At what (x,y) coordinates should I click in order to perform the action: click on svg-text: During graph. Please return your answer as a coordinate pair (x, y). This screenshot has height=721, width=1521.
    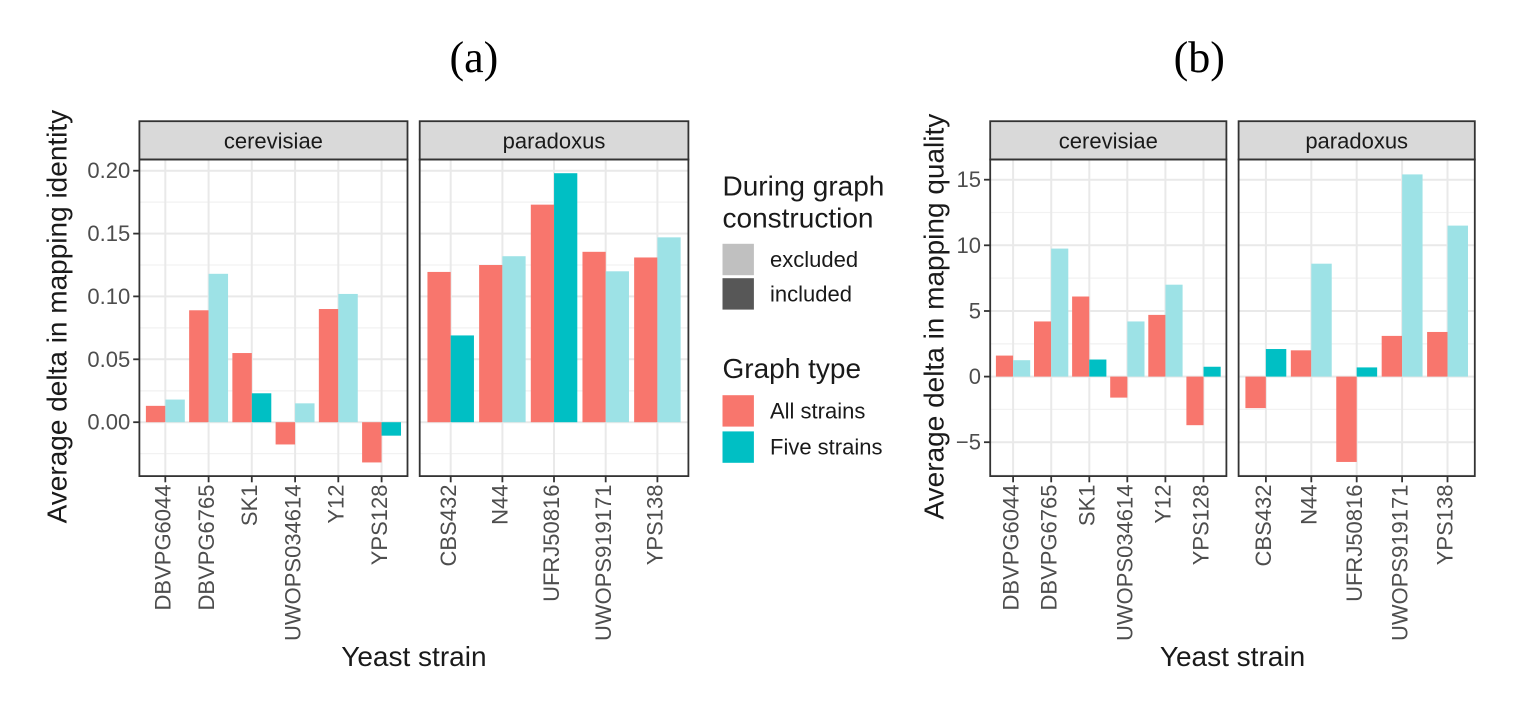
    Looking at the image, I should click on (804, 186).